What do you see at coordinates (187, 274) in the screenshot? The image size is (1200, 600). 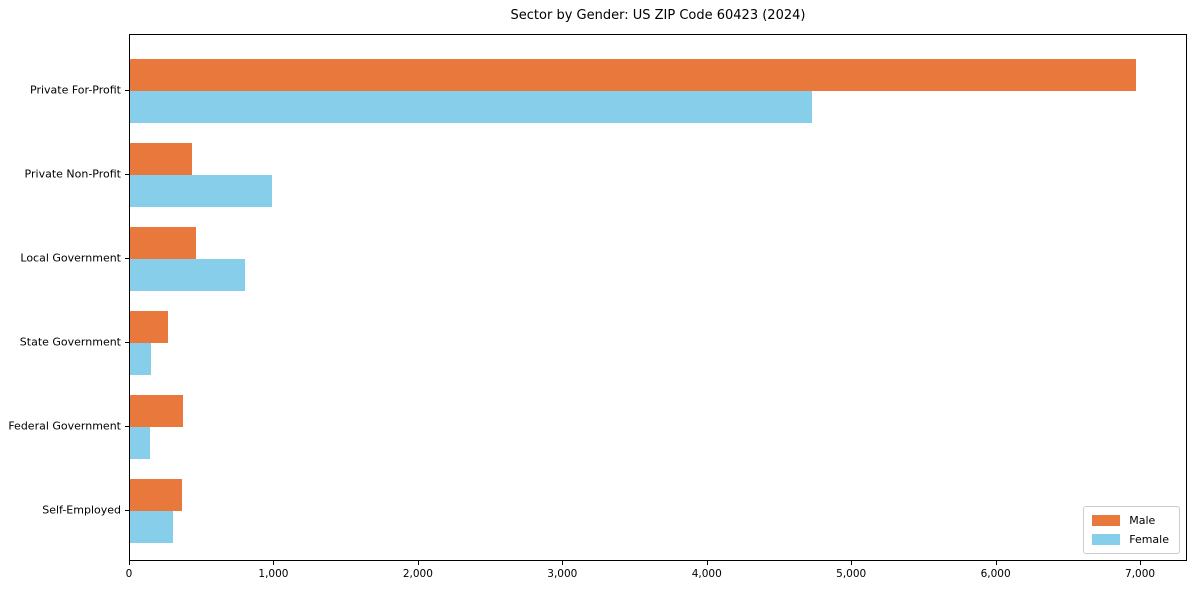 I see `bar-female-local-government` at bounding box center [187, 274].